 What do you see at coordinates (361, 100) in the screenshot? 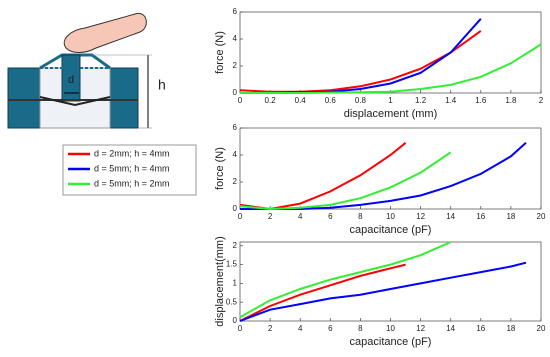
I see `x-tick-label: 0.8` at bounding box center [361, 100].